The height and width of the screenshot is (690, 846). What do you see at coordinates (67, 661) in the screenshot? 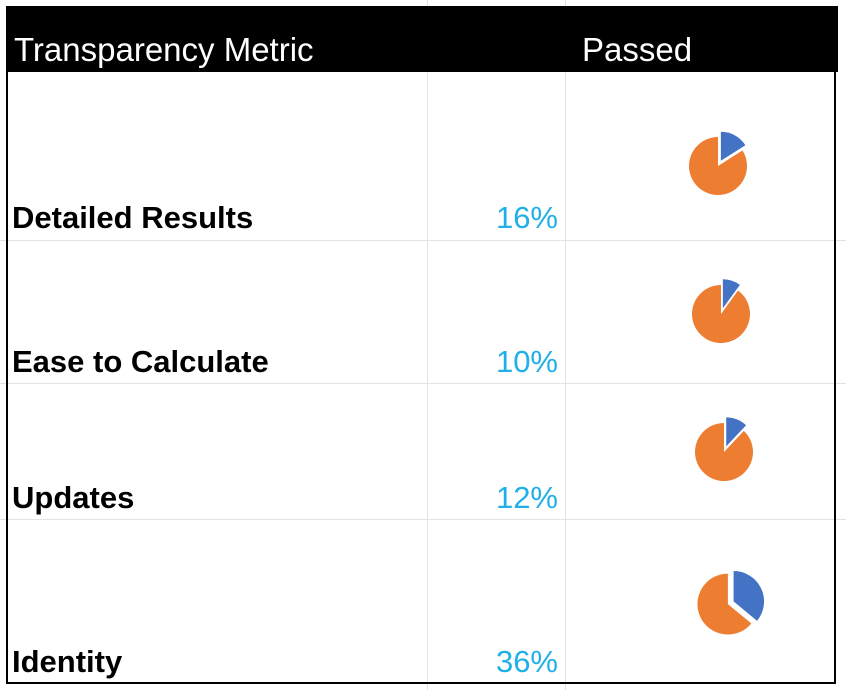
I see `metric-label: Identity` at bounding box center [67, 661].